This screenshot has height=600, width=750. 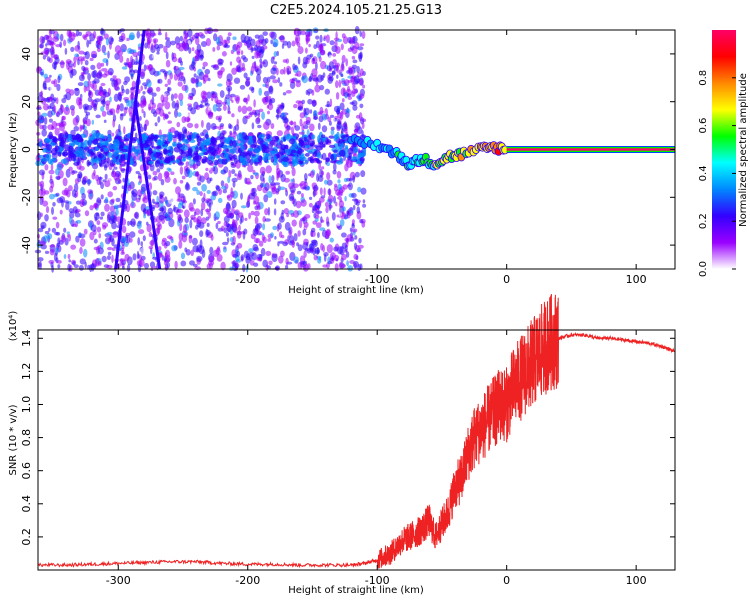 I want to click on x-tick-label: 0, so click(x=506, y=580).